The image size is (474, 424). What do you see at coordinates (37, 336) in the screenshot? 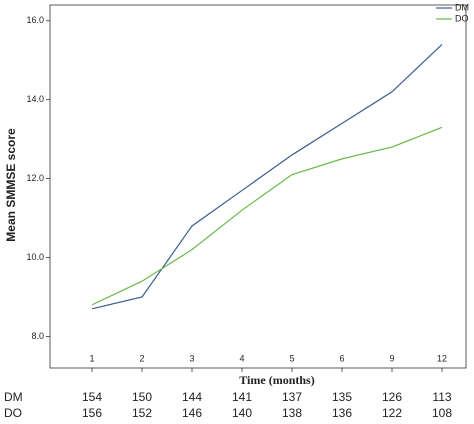
I see `y-tick-label: 8.0` at bounding box center [37, 336].